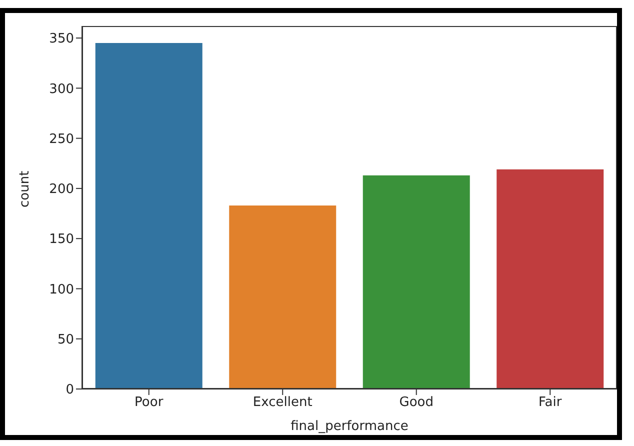  Describe the element at coordinates (416, 402) in the screenshot. I see `x-tick-label: Good` at that location.